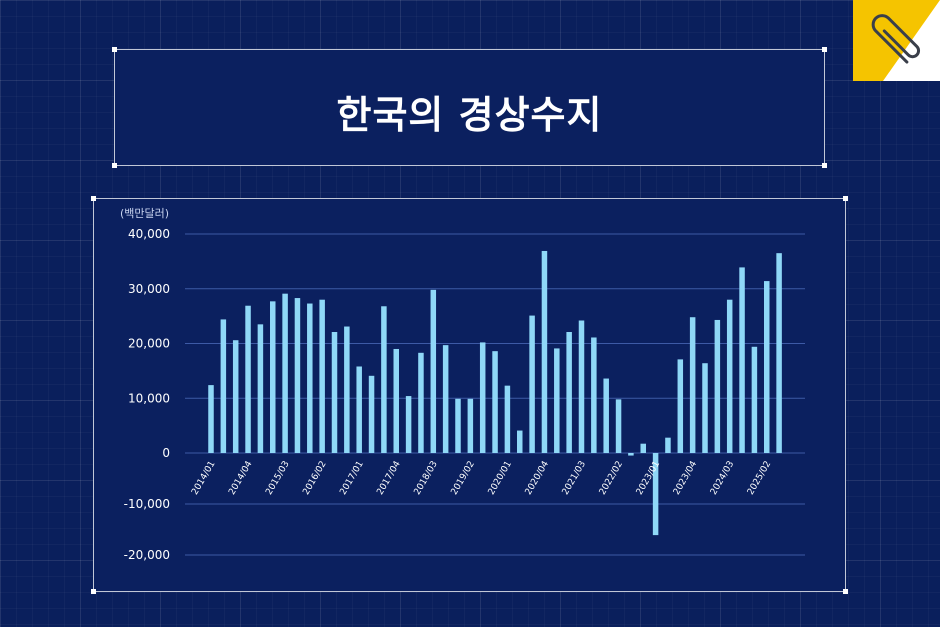 The image size is (940, 627). What do you see at coordinates (463, 478) in the screenshot?
I see `x-tick-label: 2019/02` at bounding box center [463, 478].